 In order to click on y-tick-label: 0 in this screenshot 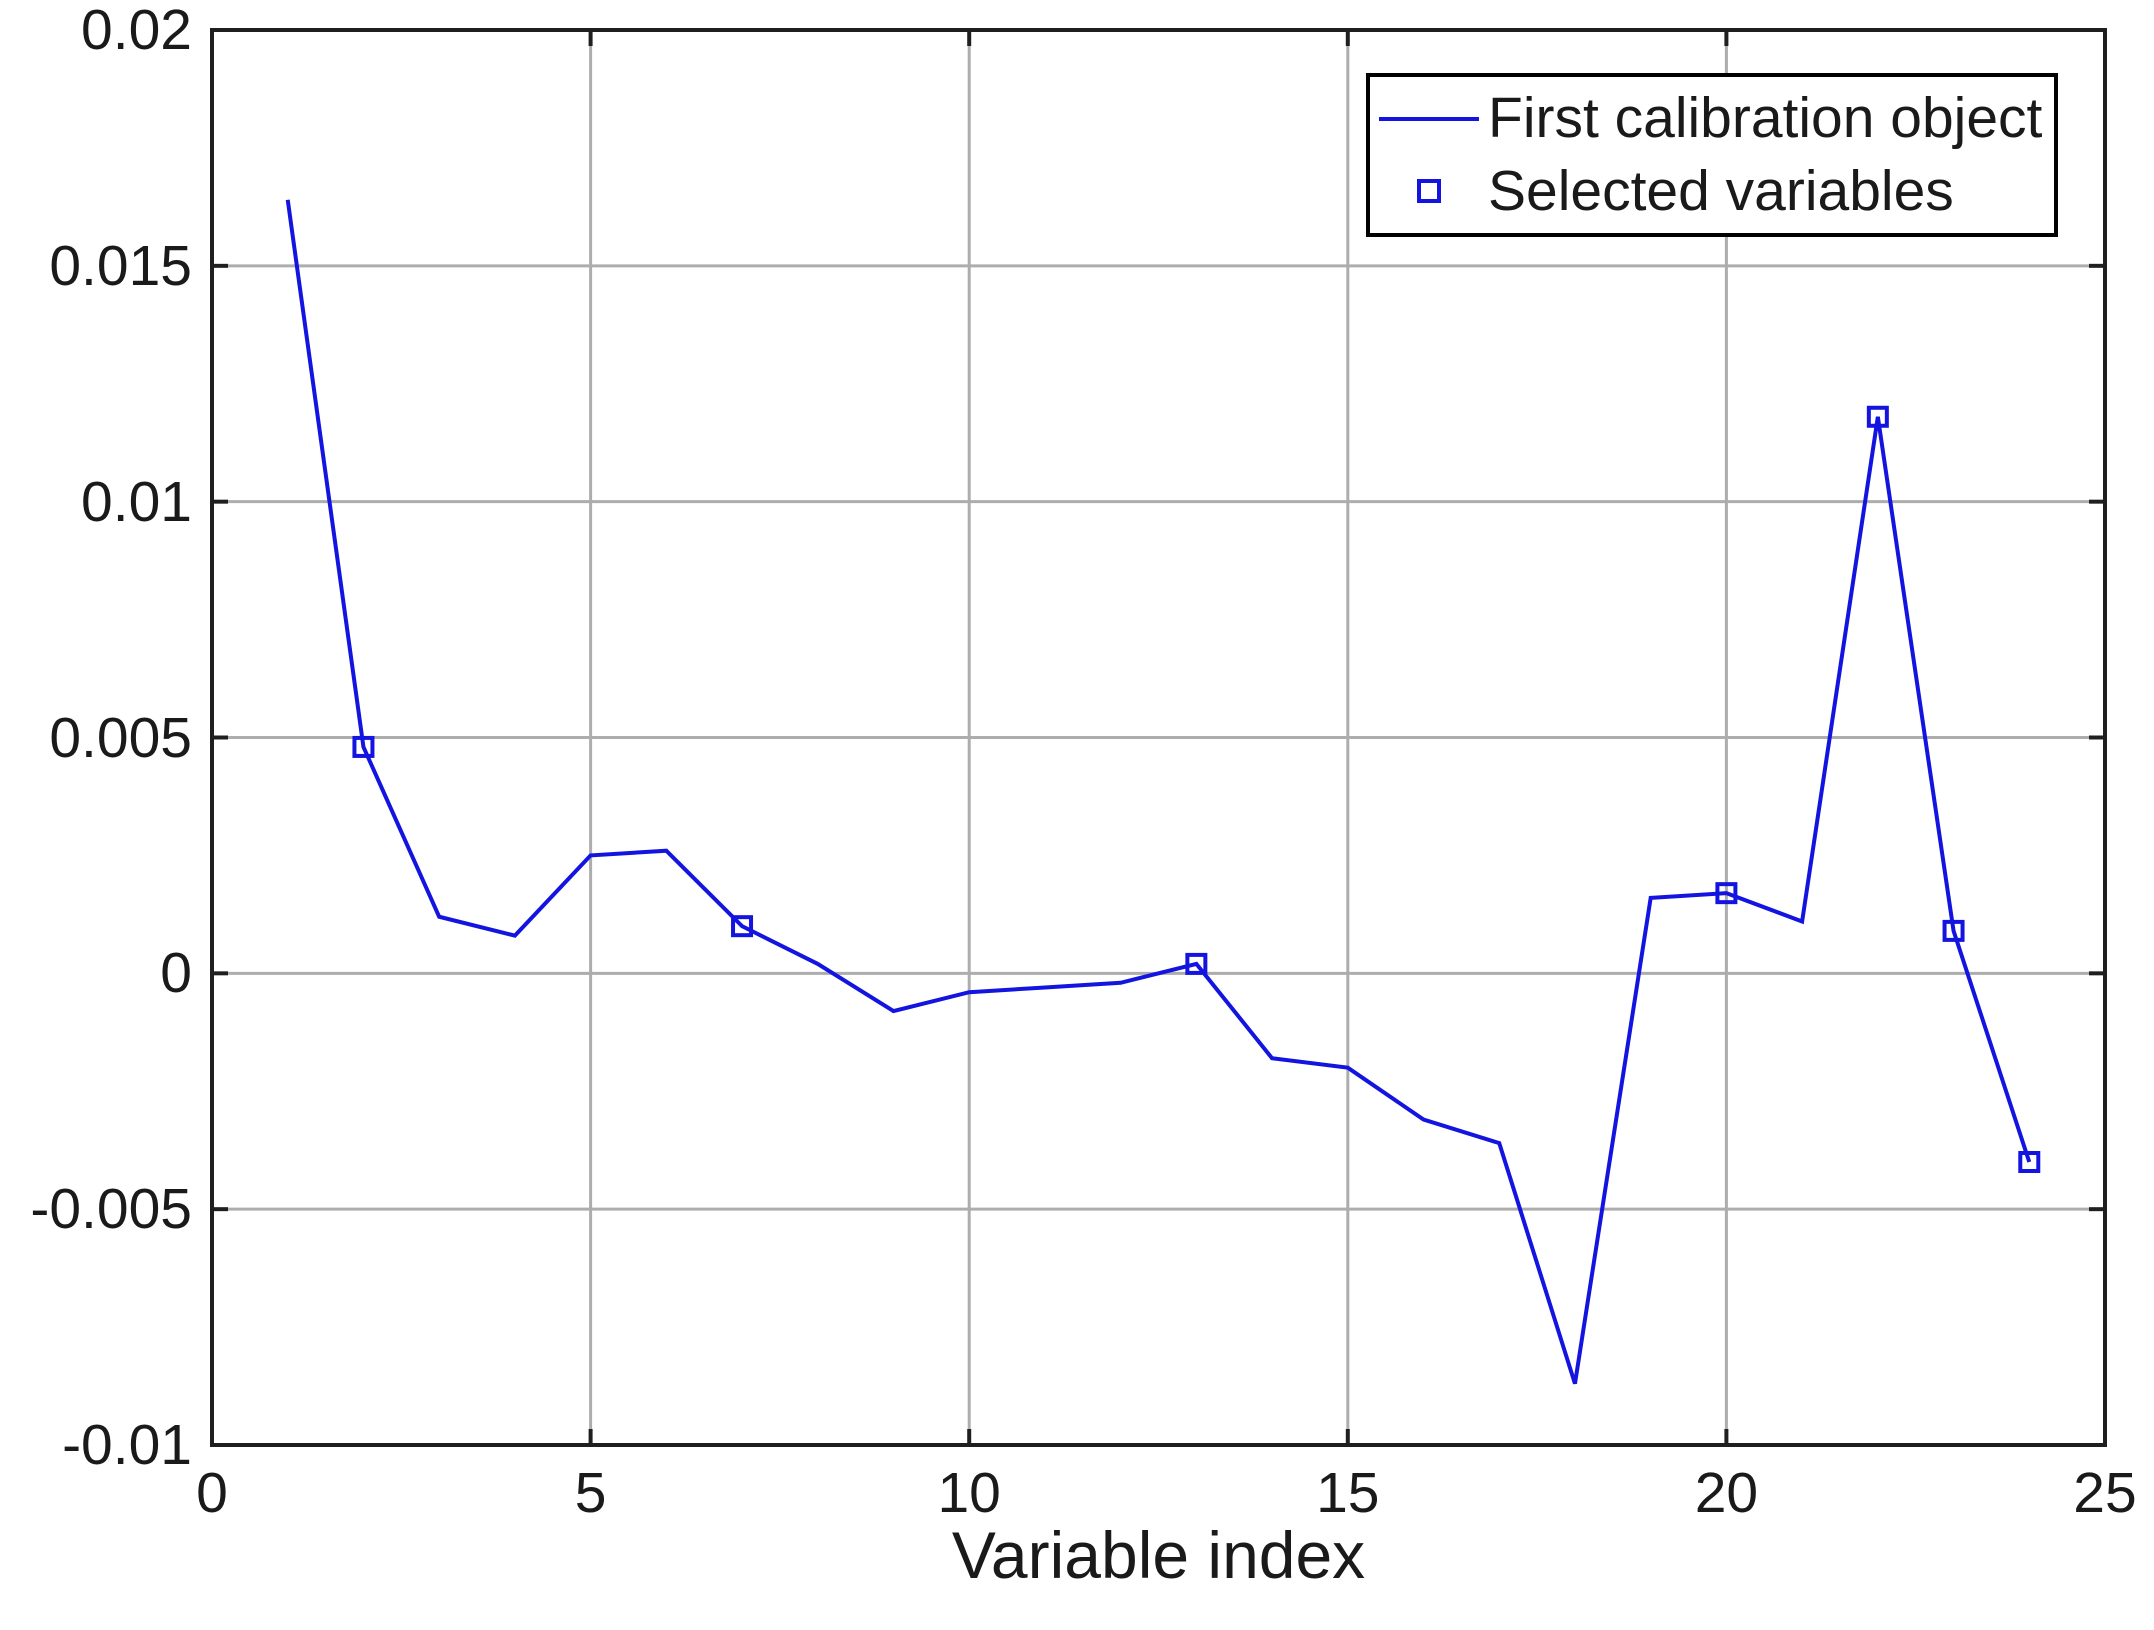, I will do `click(176, 973)`.